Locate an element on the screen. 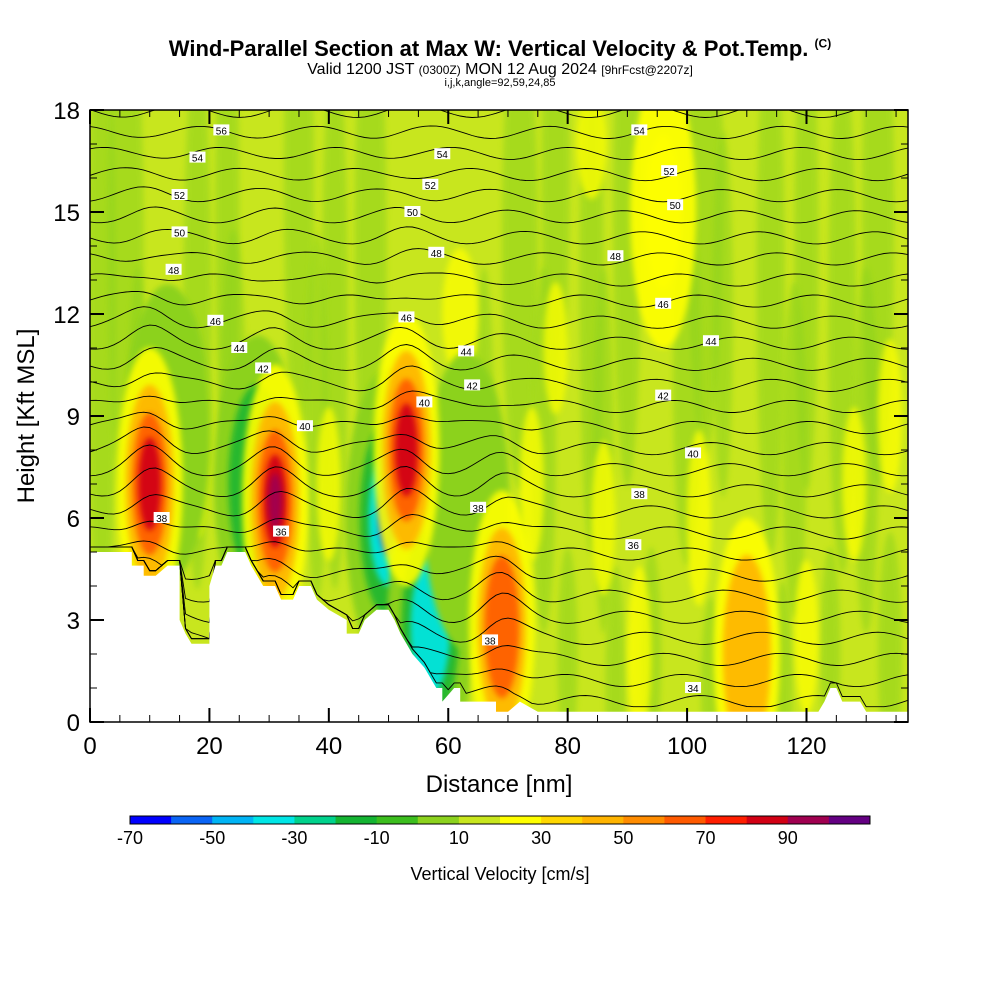 The image size is (1000, 1000). valid-date: MON 12 Aug 2024 is located at coordinates (531, 69).